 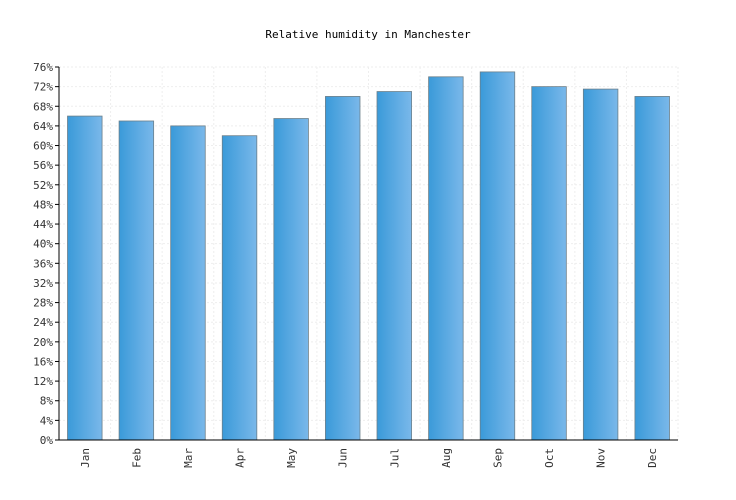 What do you see at coordinates (394, 458) in the screenshot?
I see `x-tick-label: Jul` at bounding box center [394, 458].